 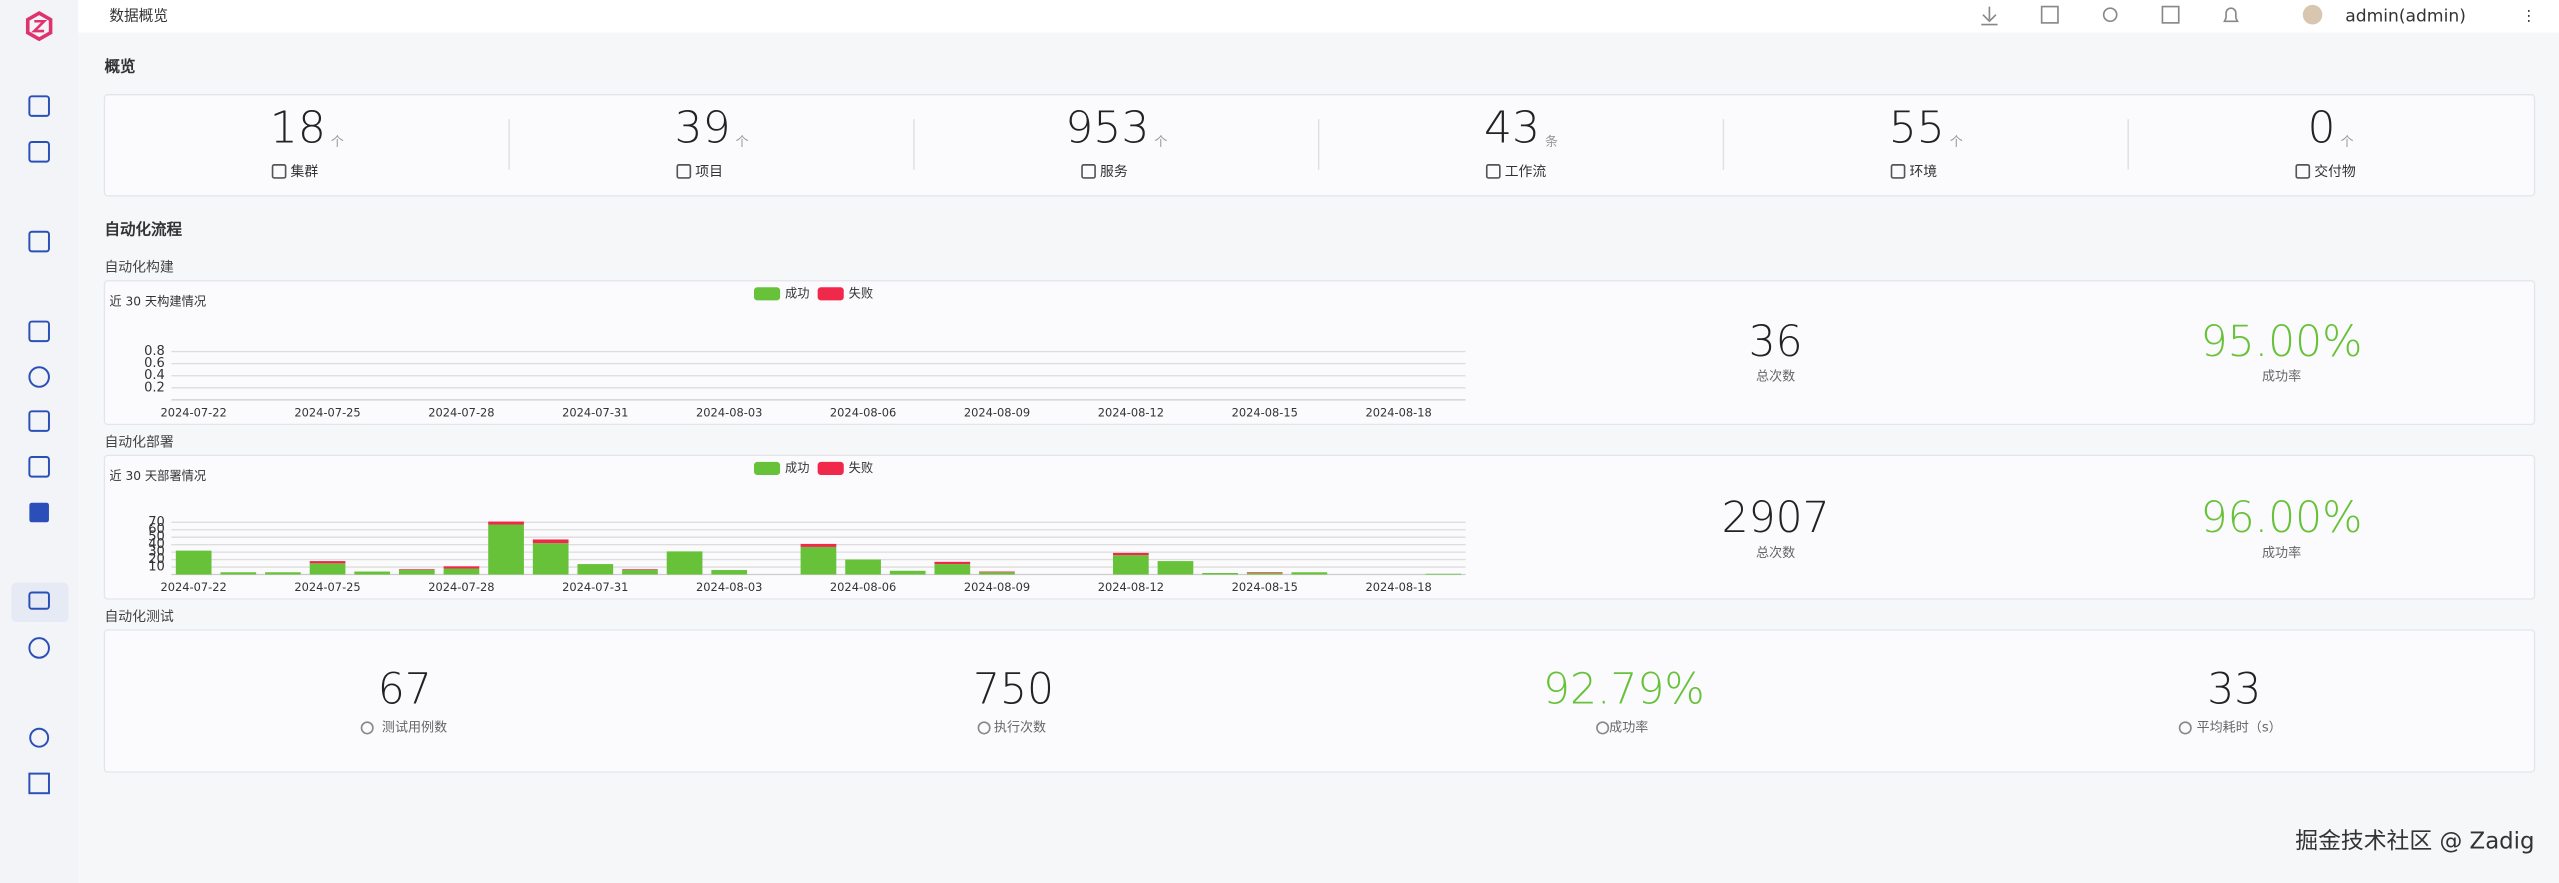 What do you see at coordinates (2239, 727) in the screenshot?
I see `stat-label: 平均耗时（s）` at bounding box center [2239, 727].